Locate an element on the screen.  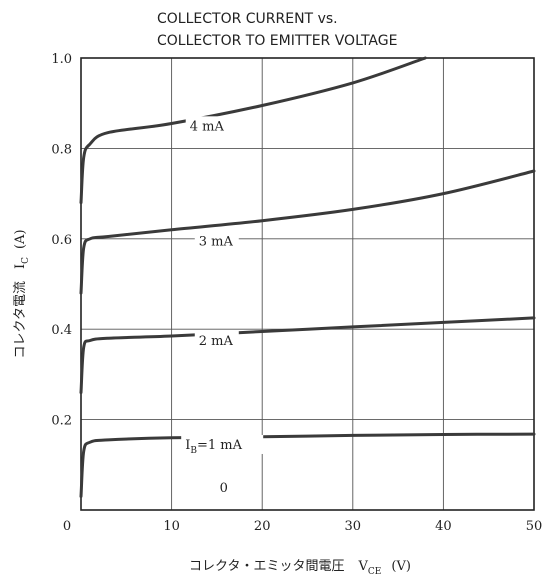
x-axis-label-unit: (V) is located at coordinates (401, 566).